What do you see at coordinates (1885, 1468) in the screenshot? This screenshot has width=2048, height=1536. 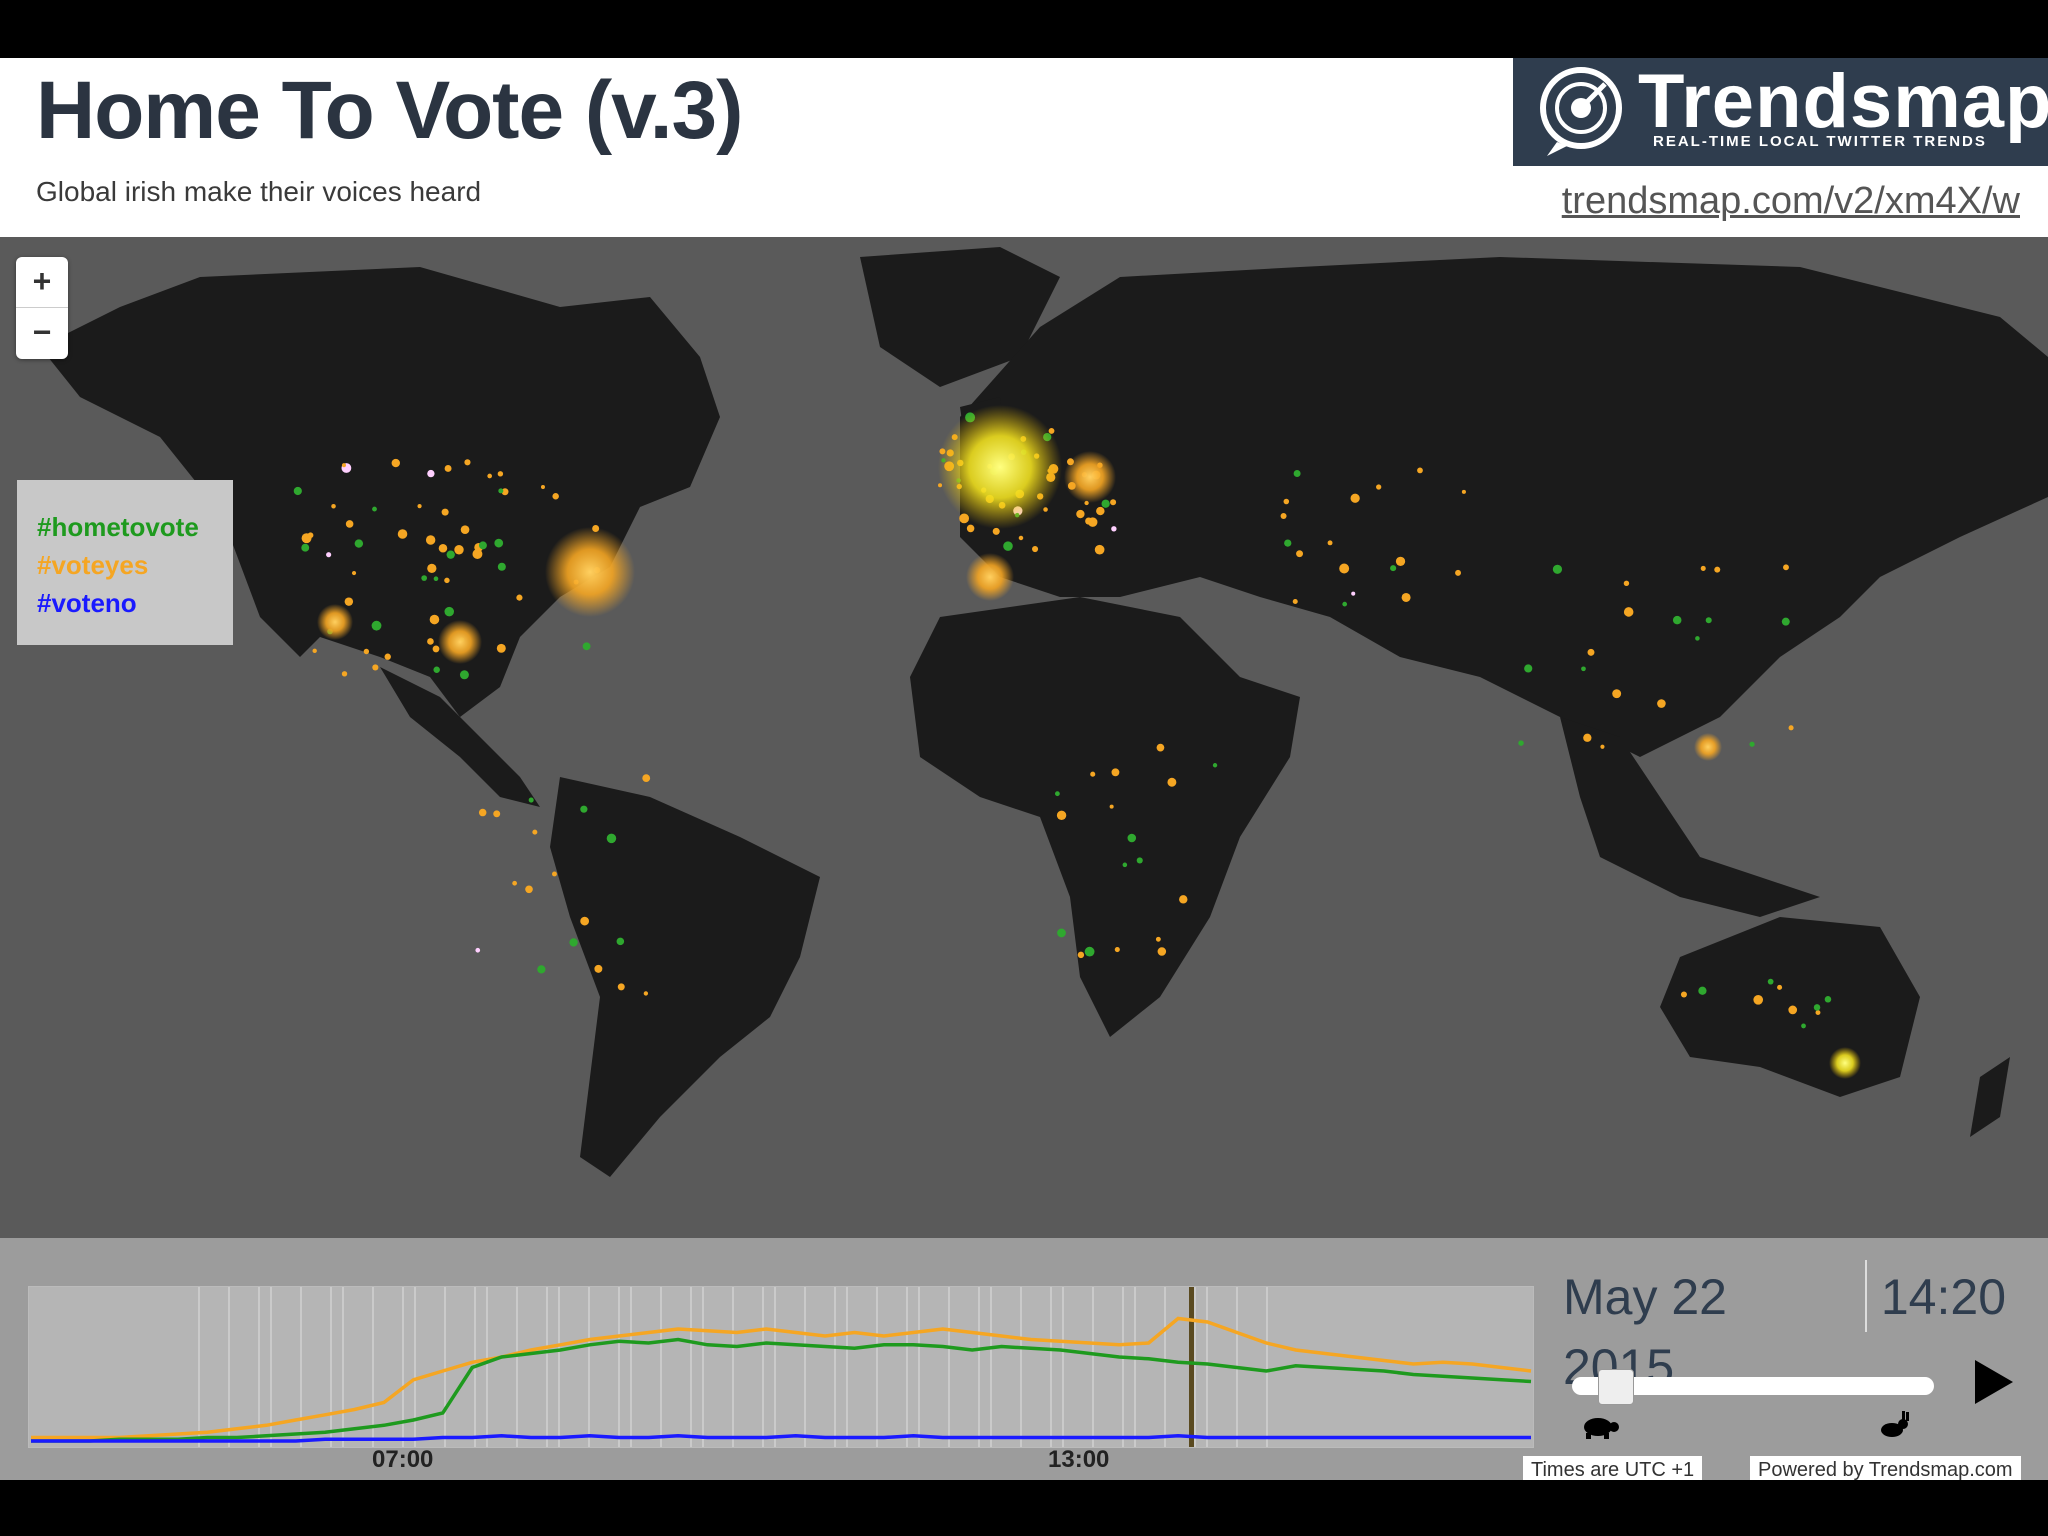 I see `powered-by: Powered by Trendsmap.com` at bounding box center [1885, 1468].